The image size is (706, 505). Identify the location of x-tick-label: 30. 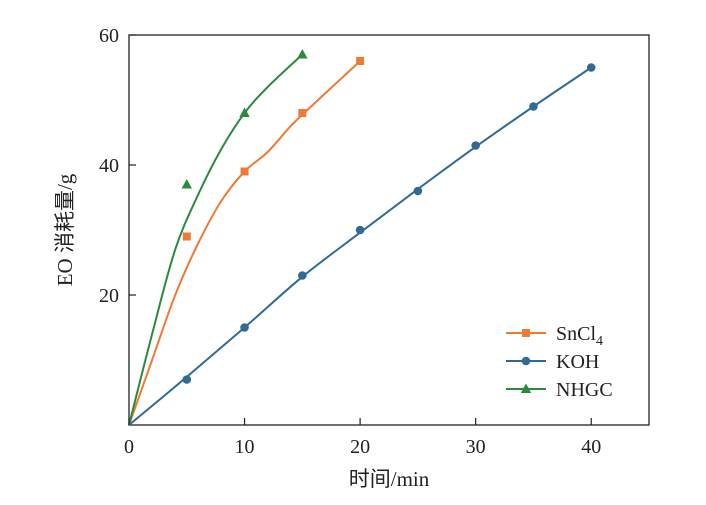
(476, 447).